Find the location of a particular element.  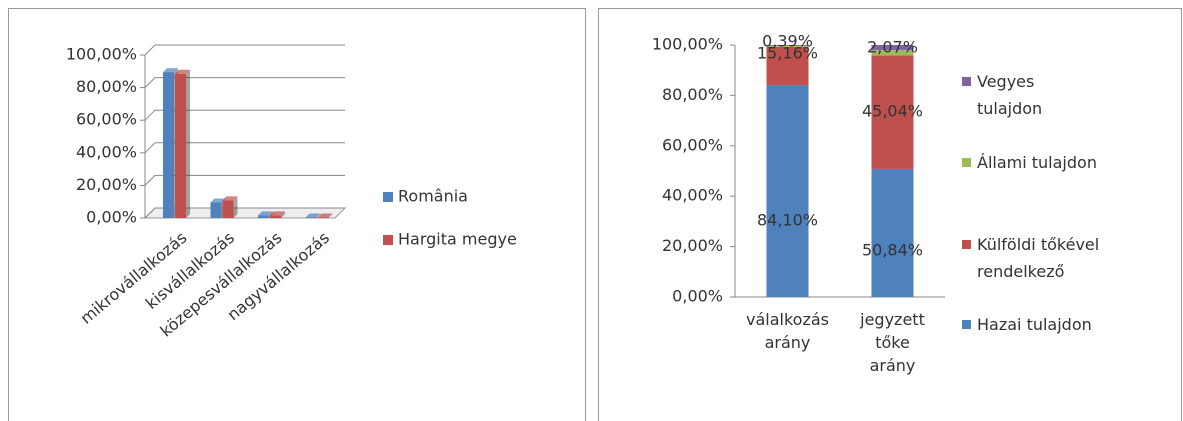

x-tick-label: válalkozás arány is located at coordinates (787, 331).